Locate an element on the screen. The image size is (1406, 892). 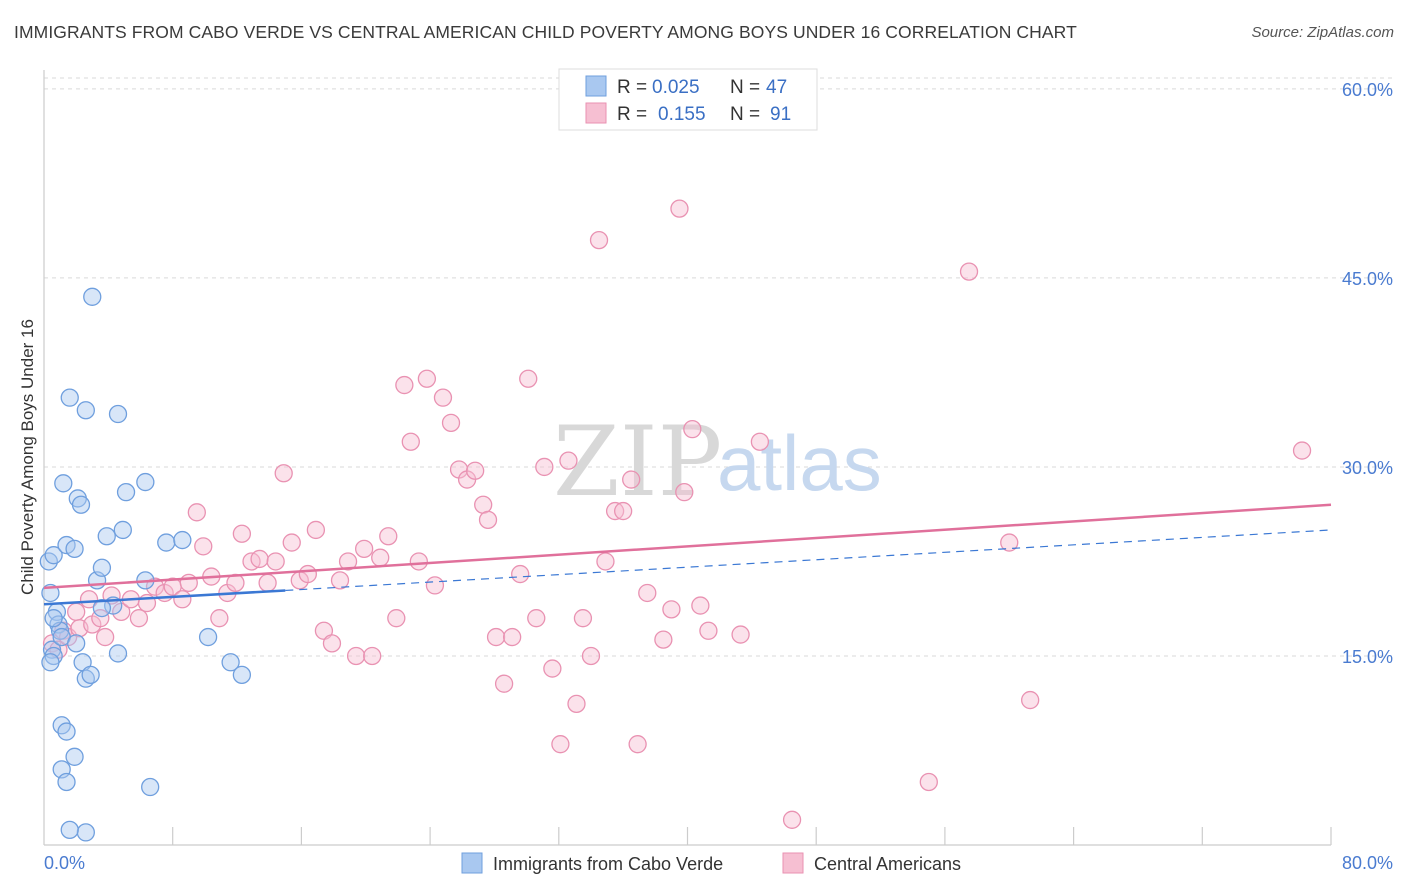
y-axis-label: Child Poverty Among Boys Under 16 is located at coordinates (27, 457).